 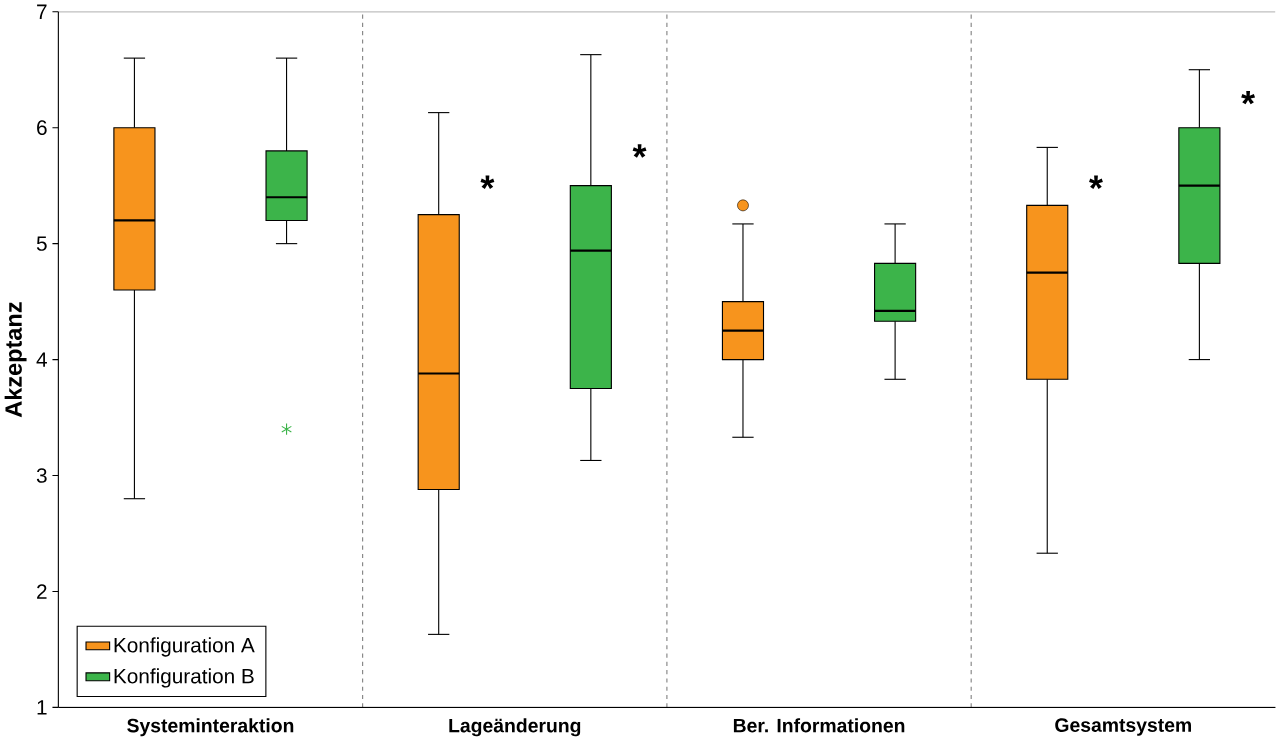 I want to click on x-tick-label: Gesamtsystem, so click(x=1123, y=727).